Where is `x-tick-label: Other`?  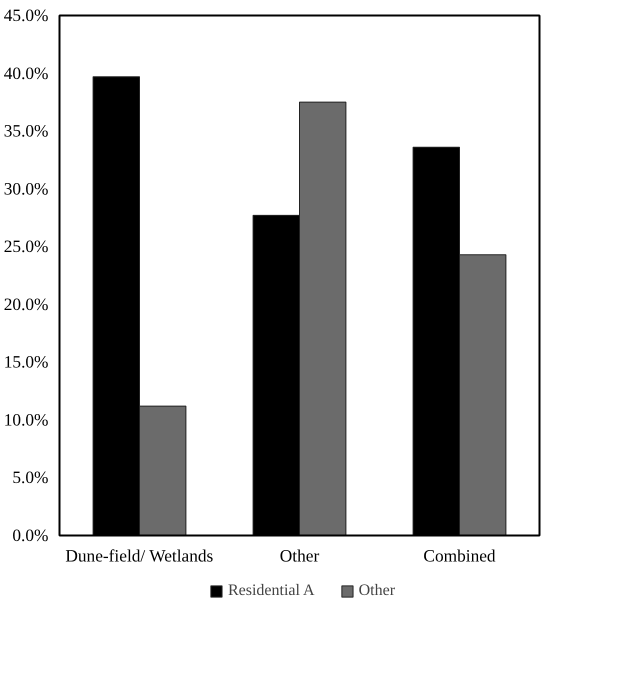
x-tick-label: Other is located at coordinates (300, 556).